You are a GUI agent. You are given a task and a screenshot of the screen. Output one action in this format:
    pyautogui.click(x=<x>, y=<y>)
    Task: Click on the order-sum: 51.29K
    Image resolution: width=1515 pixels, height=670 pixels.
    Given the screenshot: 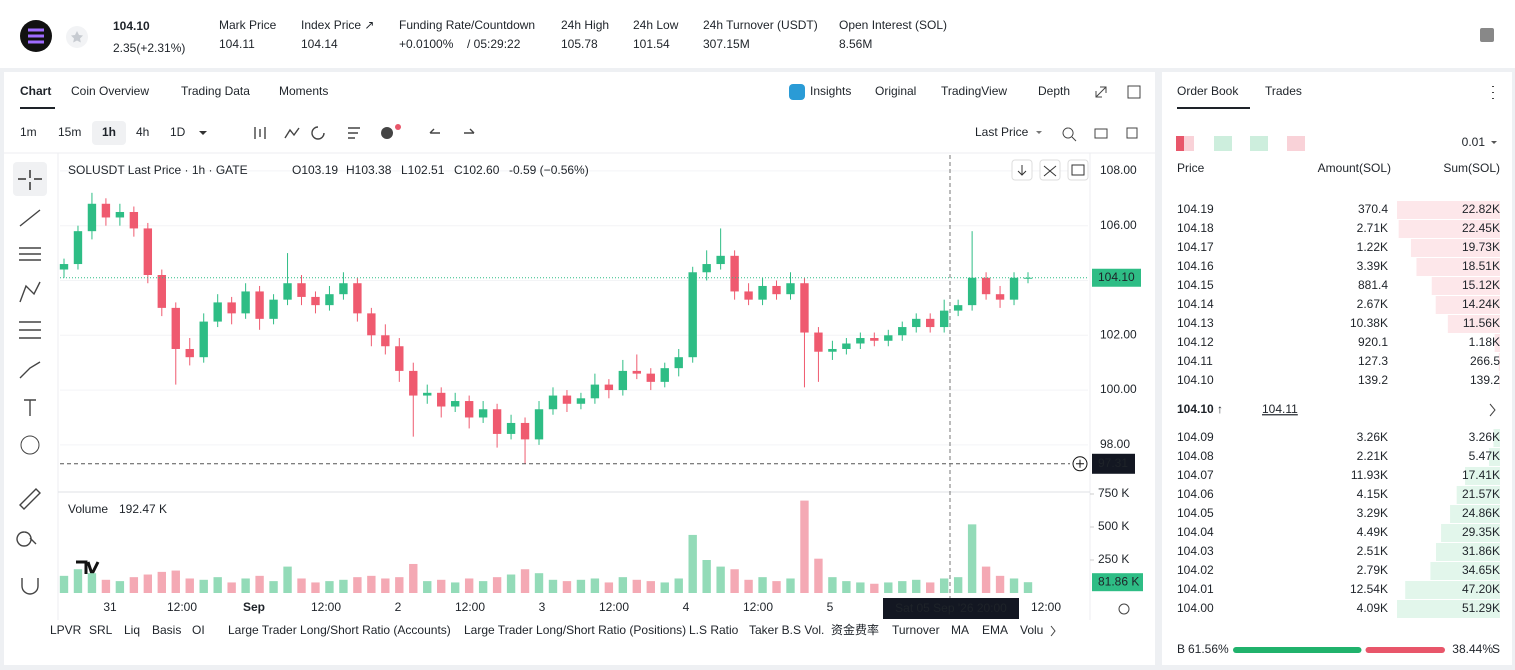 What is the action you would take?
    pyautogui.click(x=1481, y=608)
    